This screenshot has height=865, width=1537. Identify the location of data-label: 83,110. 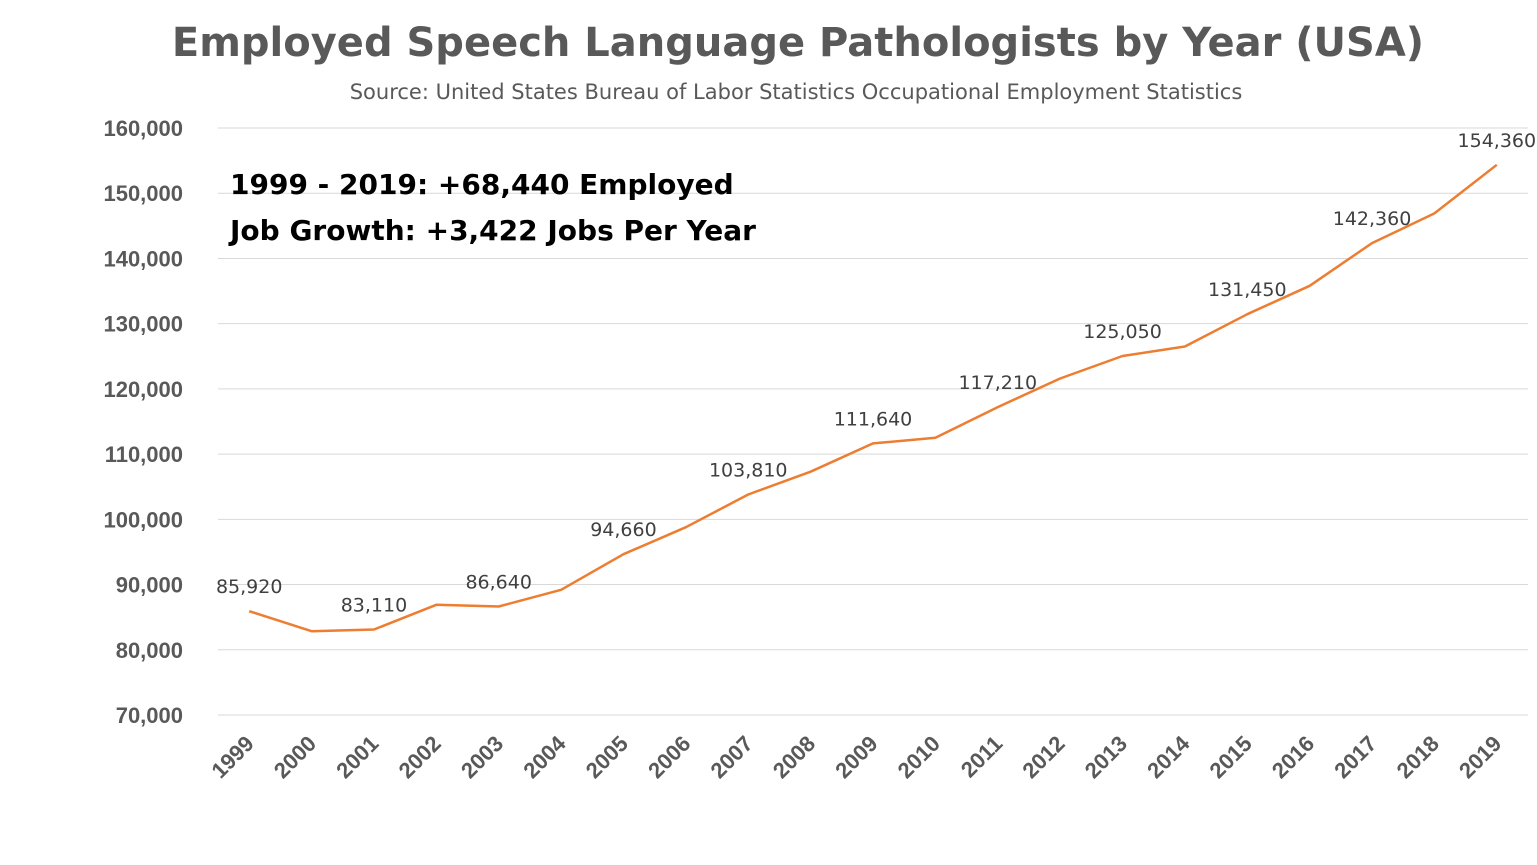
(374, 605).